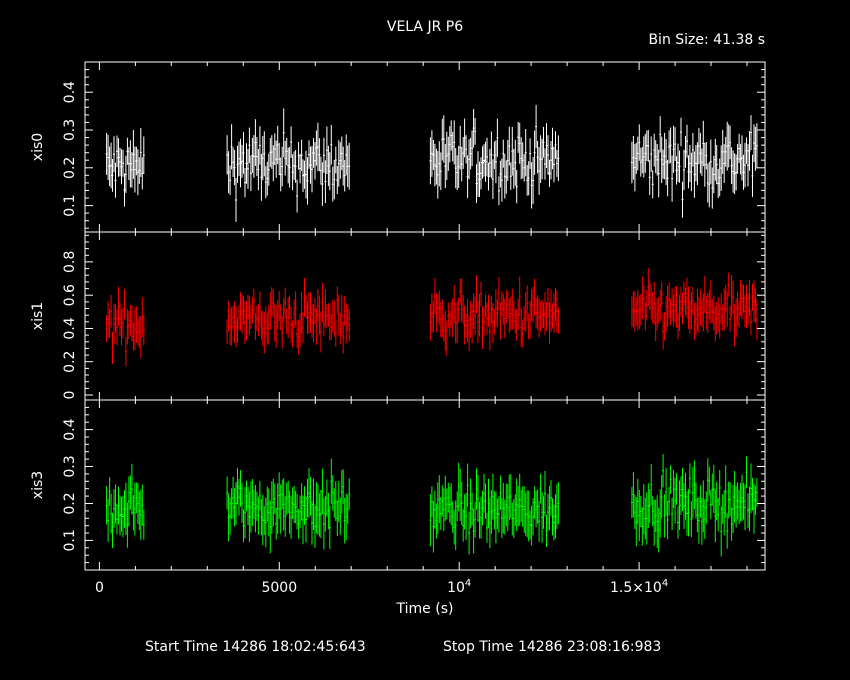  What do you see at coordinates (38, 147) in the screenshot?
I see `y-axis-label: xis0` at bounding box center [38, 147].